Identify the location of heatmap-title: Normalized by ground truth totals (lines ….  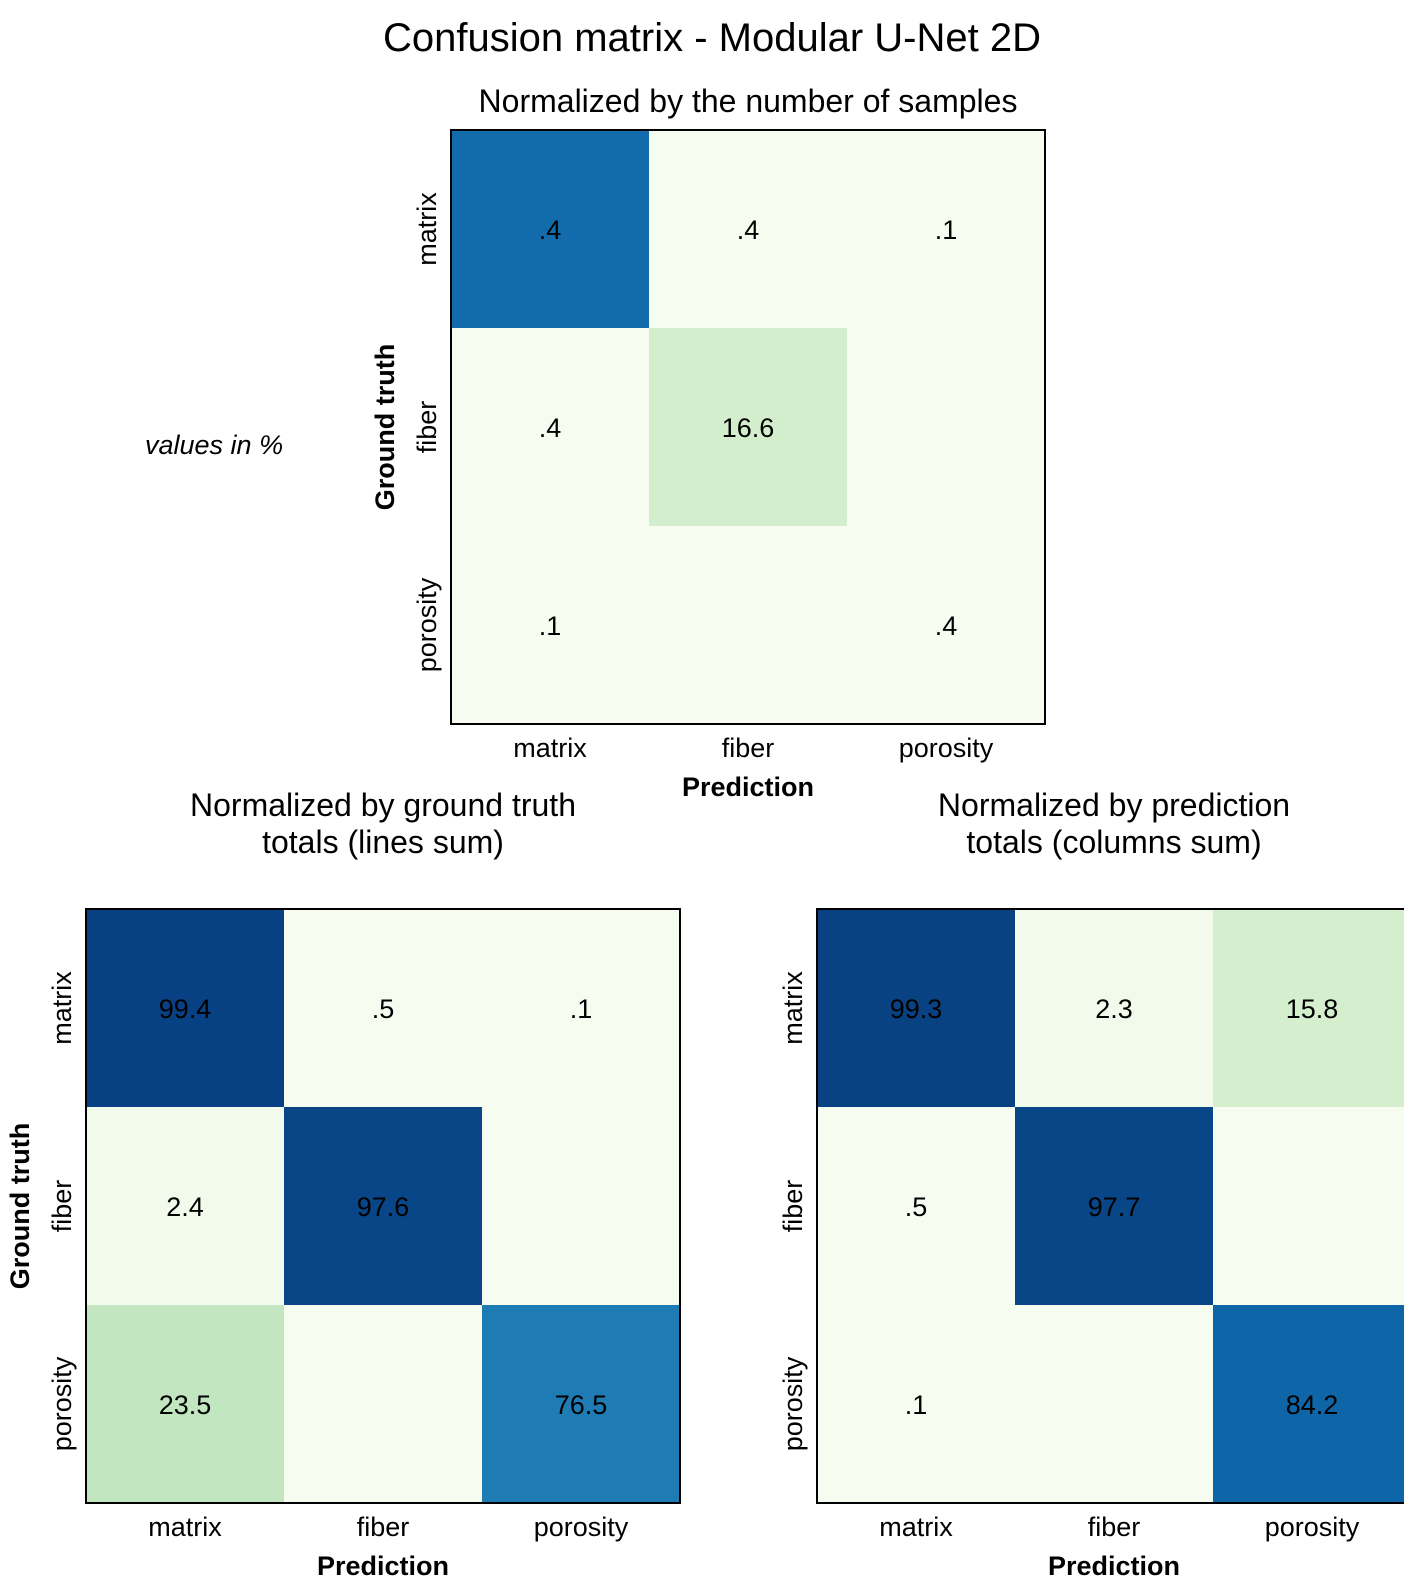
(383, 823).